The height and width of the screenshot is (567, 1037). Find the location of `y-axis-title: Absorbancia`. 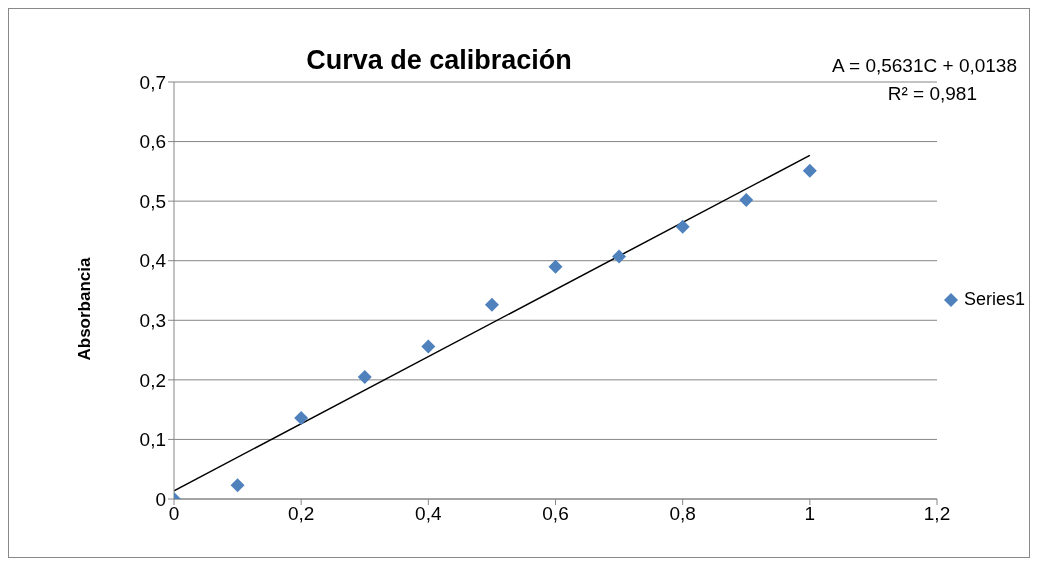

y-axis-title: Absorbancia is located at coordinates (85, 309).